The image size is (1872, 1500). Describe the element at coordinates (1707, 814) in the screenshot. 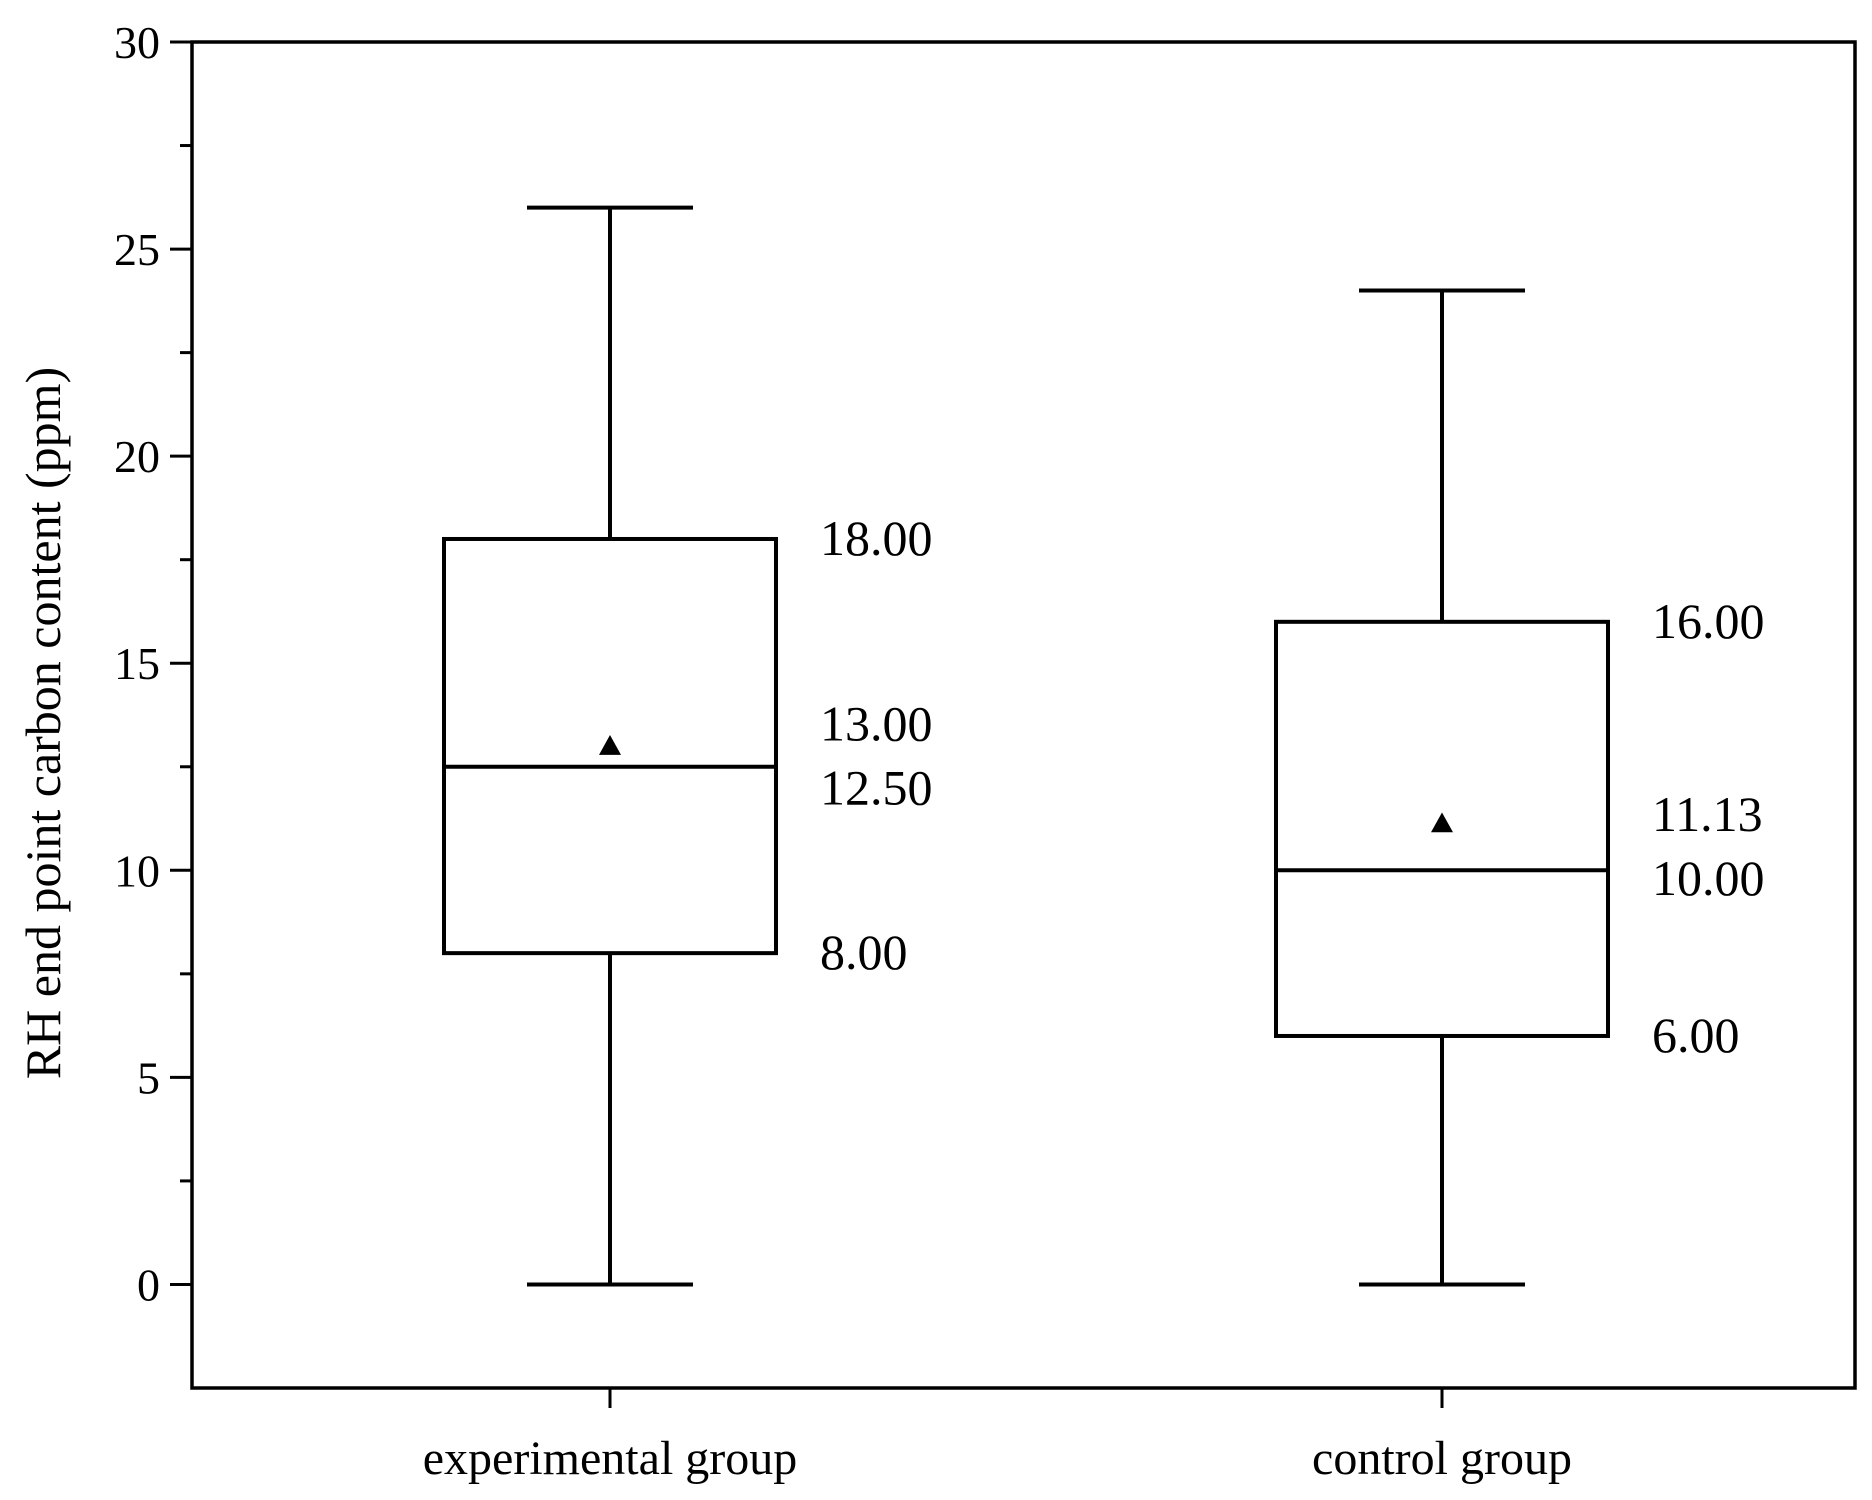

I see `stat-value-label: 11.13` at that location.